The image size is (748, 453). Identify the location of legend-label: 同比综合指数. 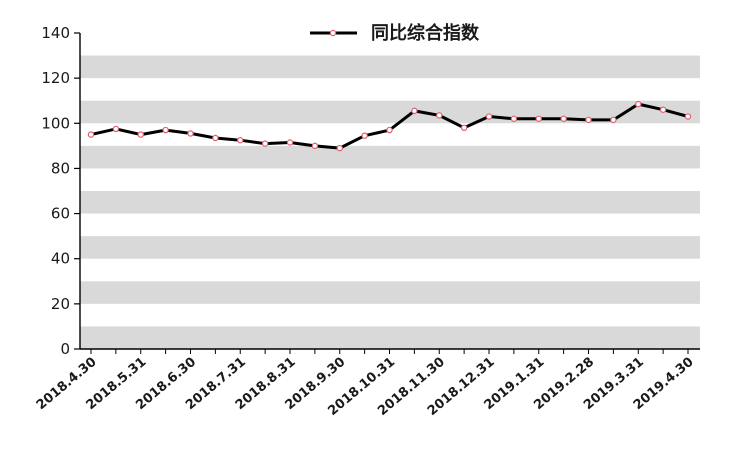
(425, 33).